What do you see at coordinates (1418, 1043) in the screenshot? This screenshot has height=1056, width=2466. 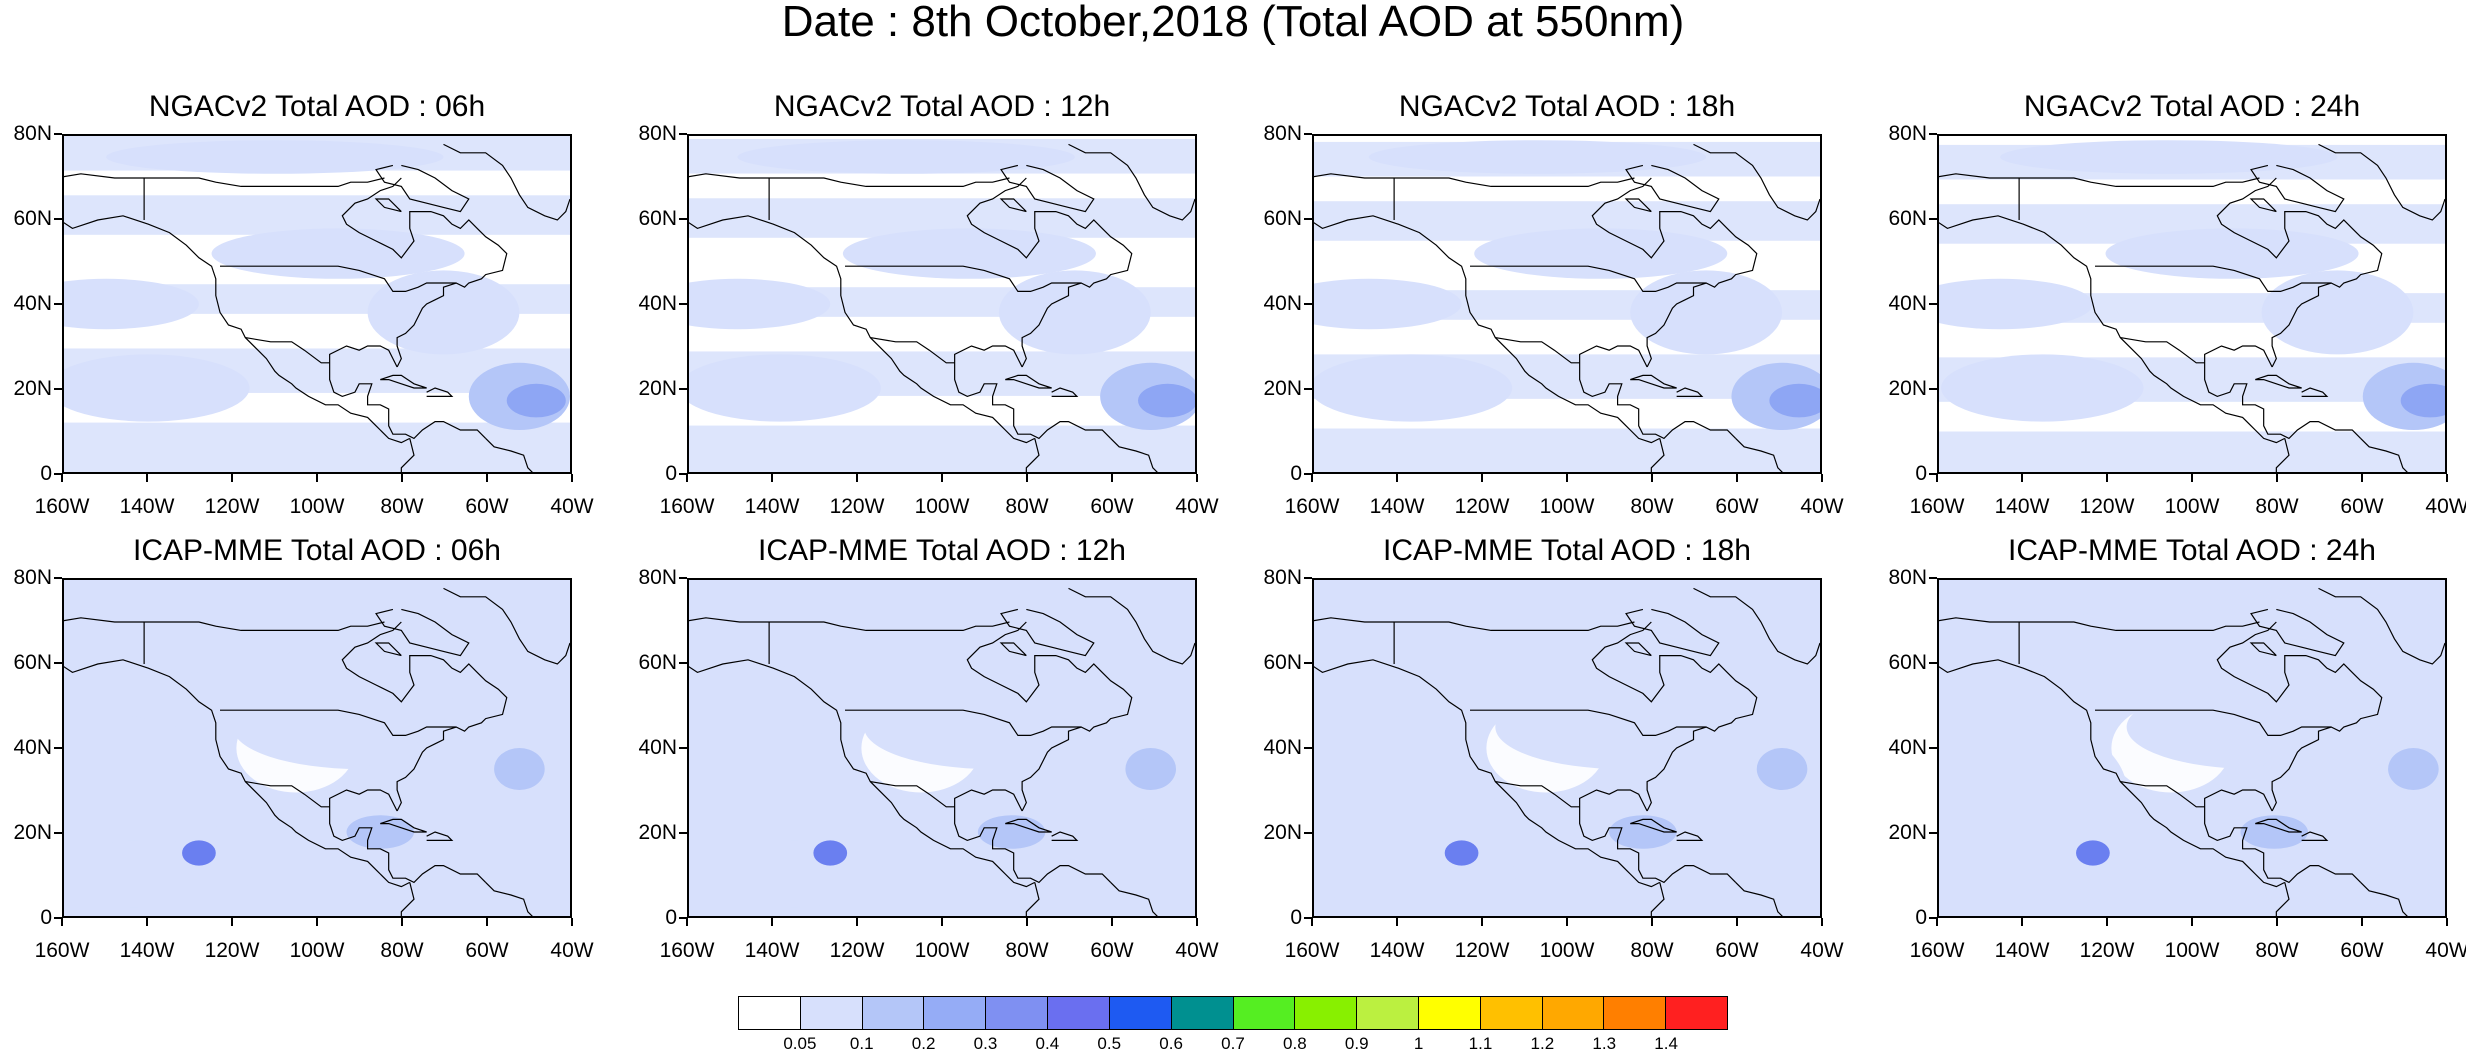 I see `colorbar-label: 1` at bounding box center [1418, 1043].